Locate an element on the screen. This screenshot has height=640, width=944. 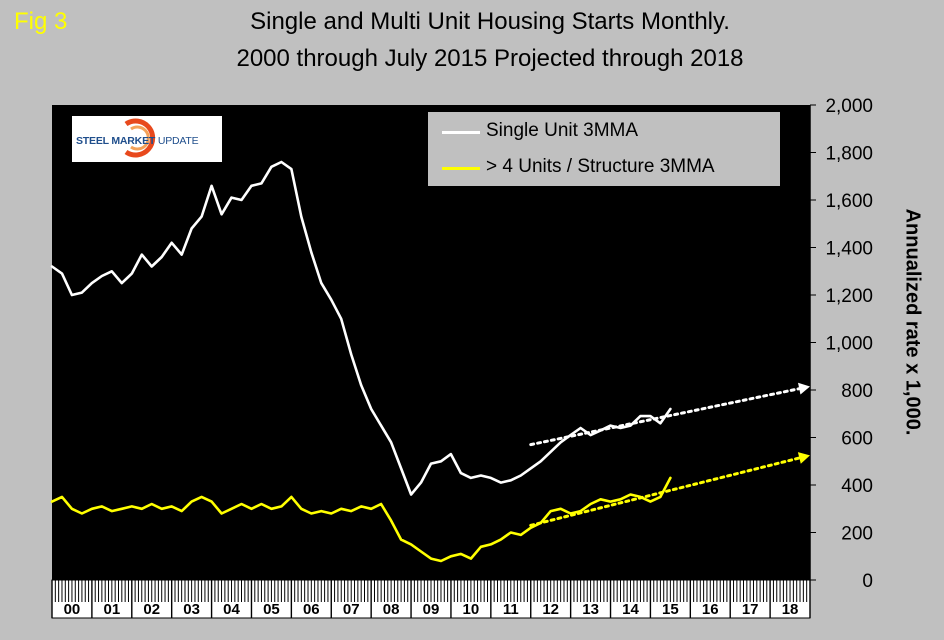
x-tick-label: 15 is located at coordinates (670, 609).